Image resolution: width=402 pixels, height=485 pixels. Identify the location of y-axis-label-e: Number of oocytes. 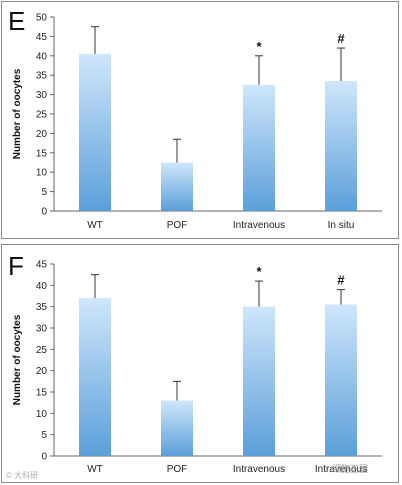
(17, 113).